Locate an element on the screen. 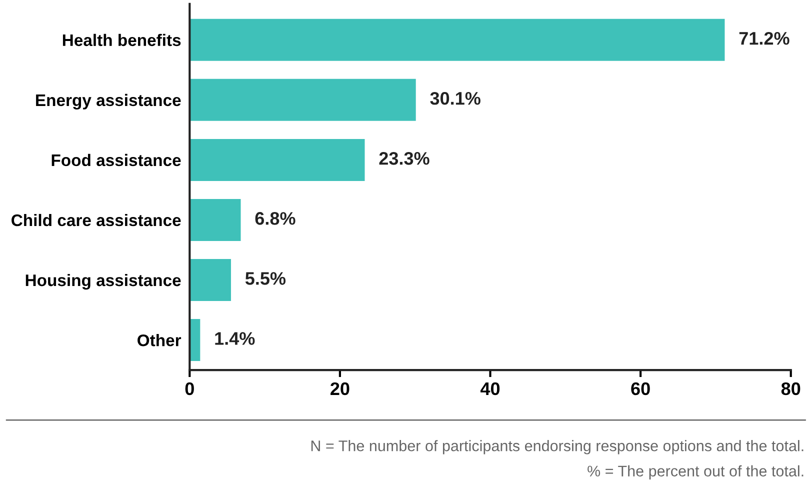 The height and width of the screenshot is (485, 807). x-tick-label: 80 is located at coordinates (790, 389).